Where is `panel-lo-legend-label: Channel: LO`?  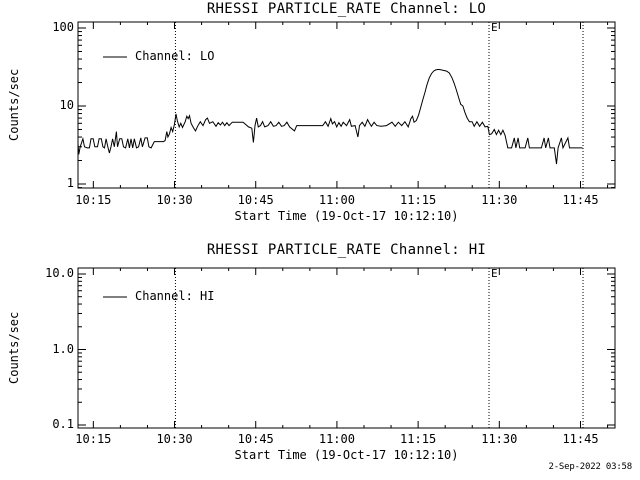 panel-lo-legend-label: Channel: LO is located at coordinates (175, 56).